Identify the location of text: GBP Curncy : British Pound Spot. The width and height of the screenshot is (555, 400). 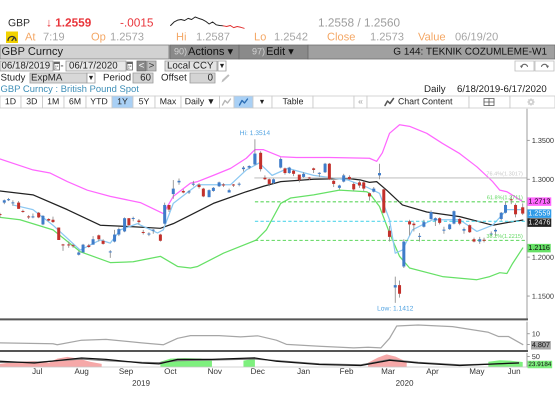
(69, 89).